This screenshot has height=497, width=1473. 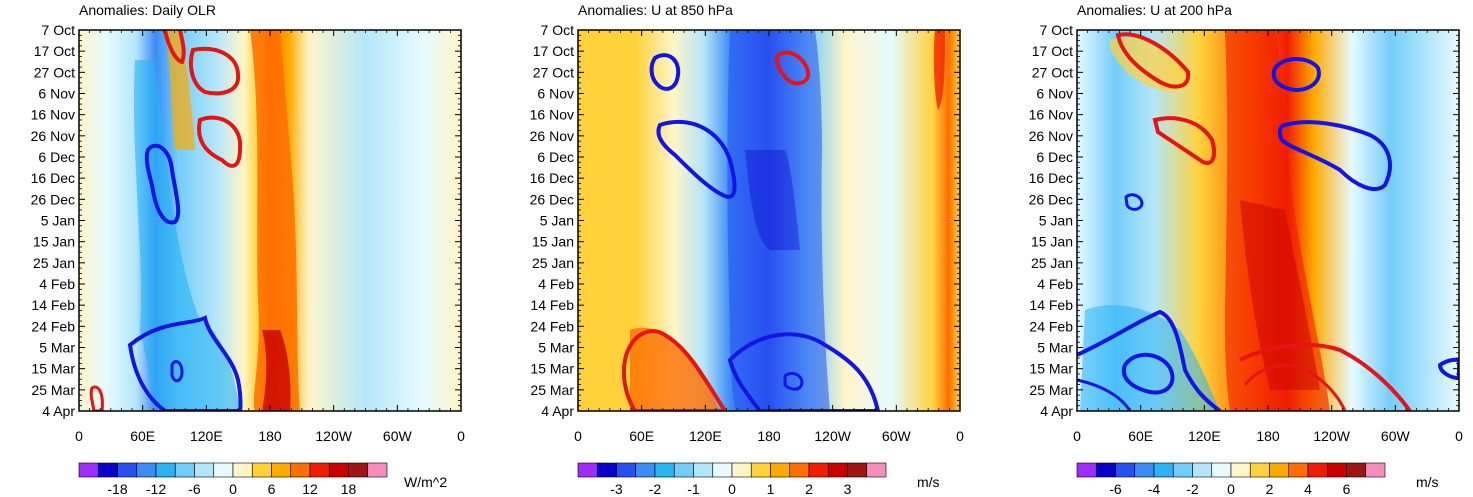 What do you see at coordinates (1448, 369) in the screenshot?
I see `u200-contour-neg-east` at bounding box center [1448, 369].